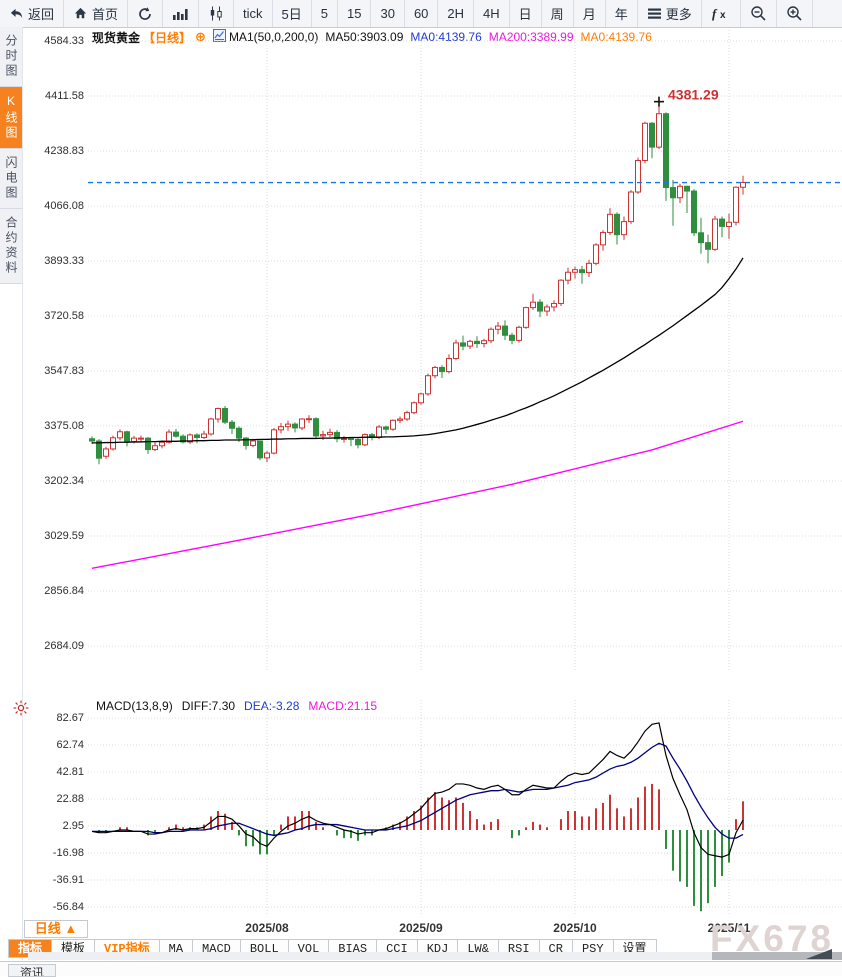 The image size is (842, 977). I want to click on price-axis-tick: 3547.83, so click(64, 371).